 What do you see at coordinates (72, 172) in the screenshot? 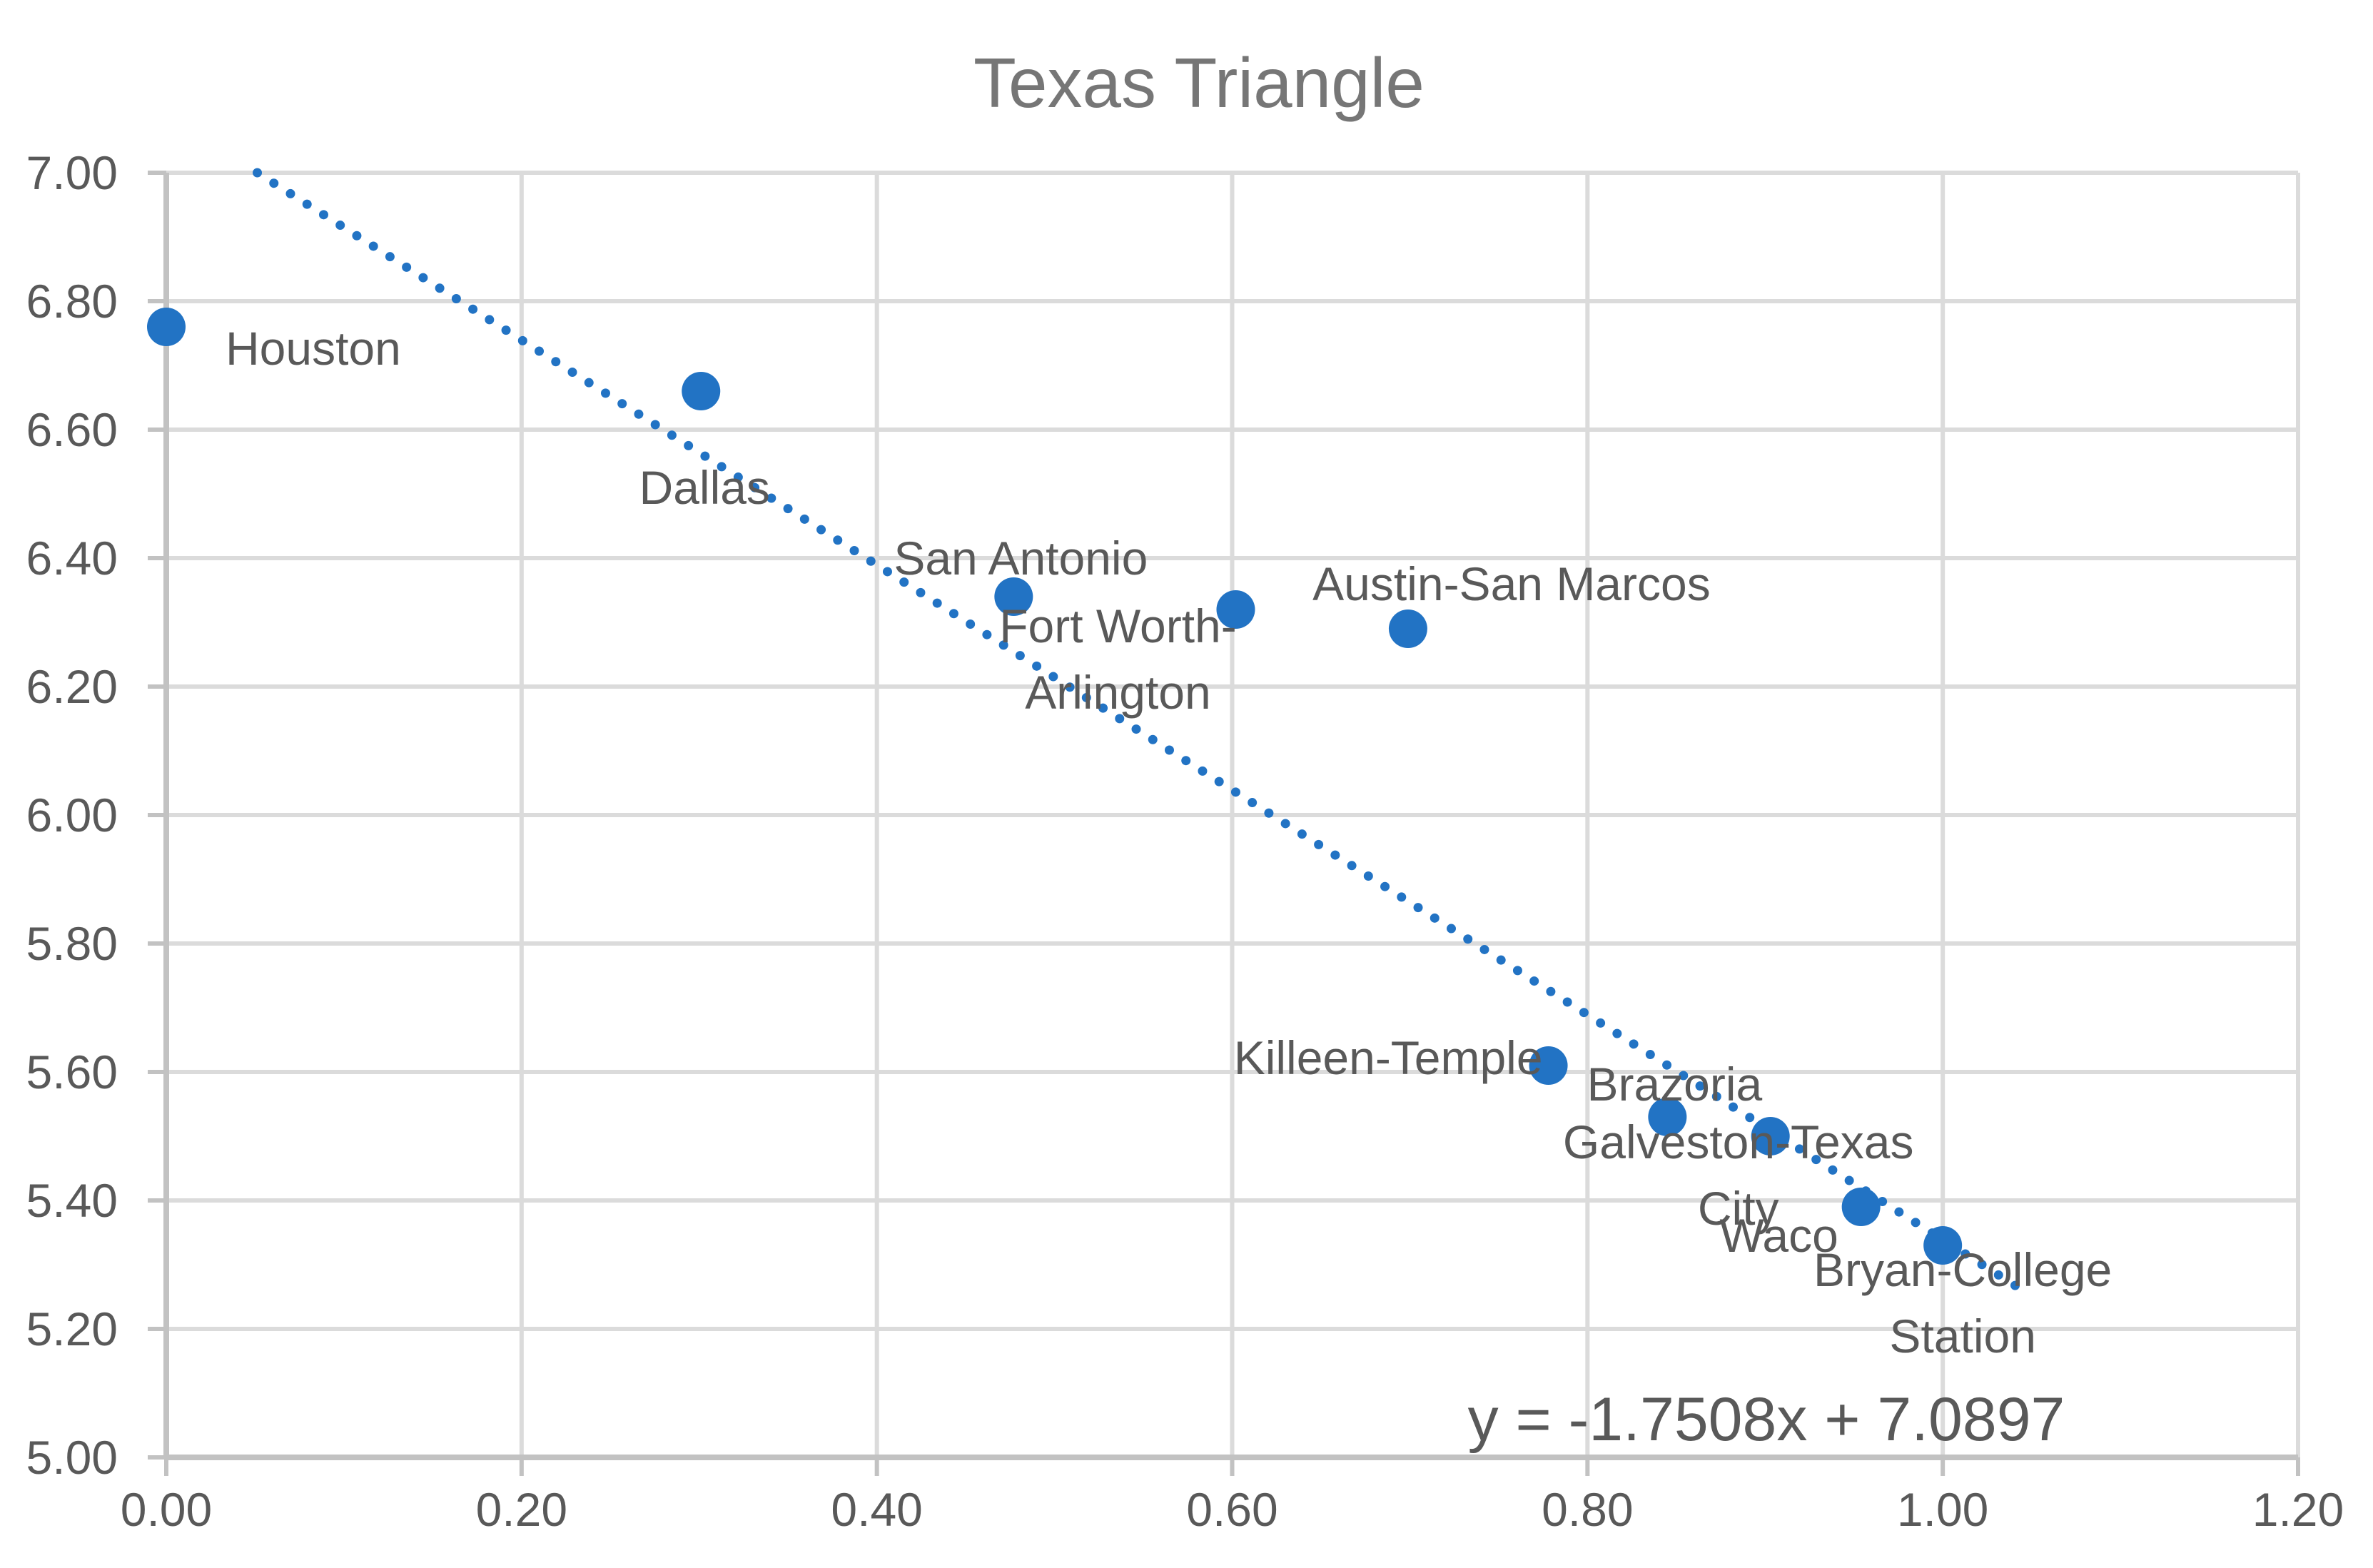
I see `y-tick-label: 7.00` at bounding box center [72, 172].